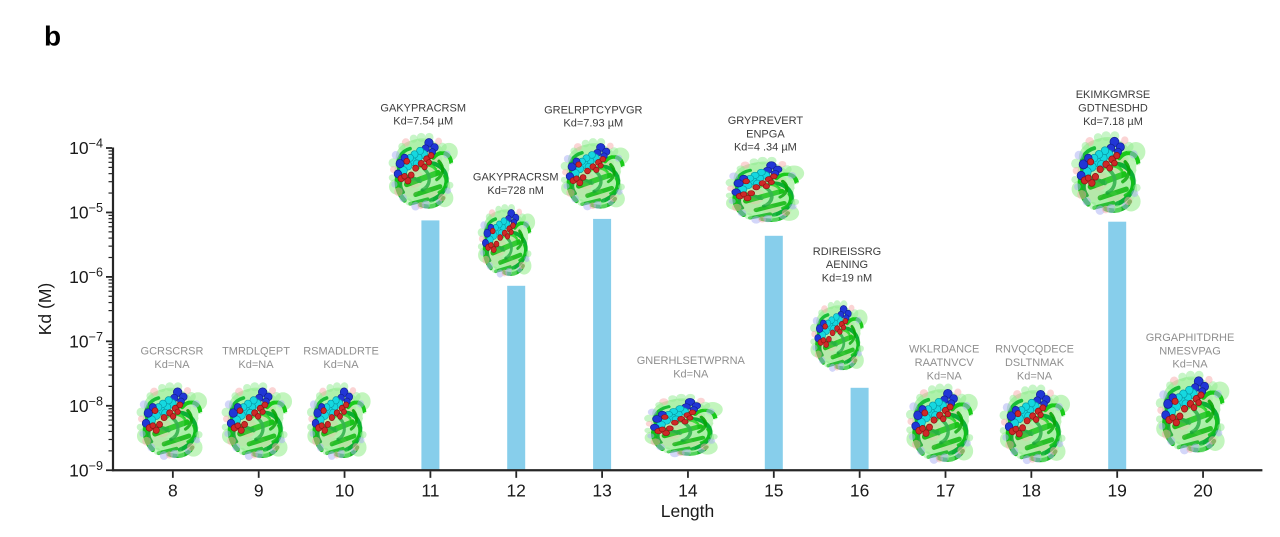 Image resolution: width=1280 pixels, height=537 pixels. Describe the element at coordinates (173, 491) in the screenshot. I see `svg-text: 8` at that location.